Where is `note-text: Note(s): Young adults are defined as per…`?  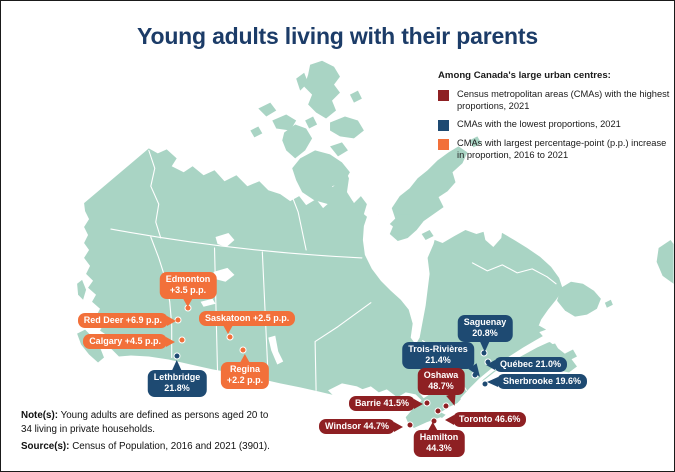
note-text: Note(s): Young adults are defined as per… is located at coordinates (146, 423).